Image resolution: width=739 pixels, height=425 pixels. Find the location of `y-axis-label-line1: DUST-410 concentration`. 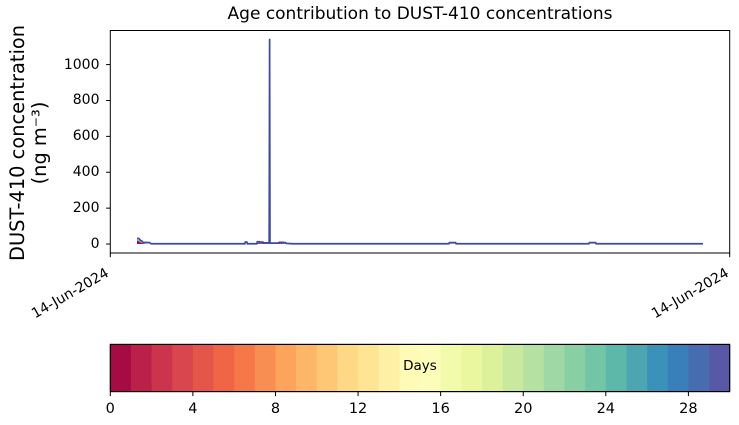

y-axis-label-line1: DUST-410 concentration is located at coordinates (17, 142).